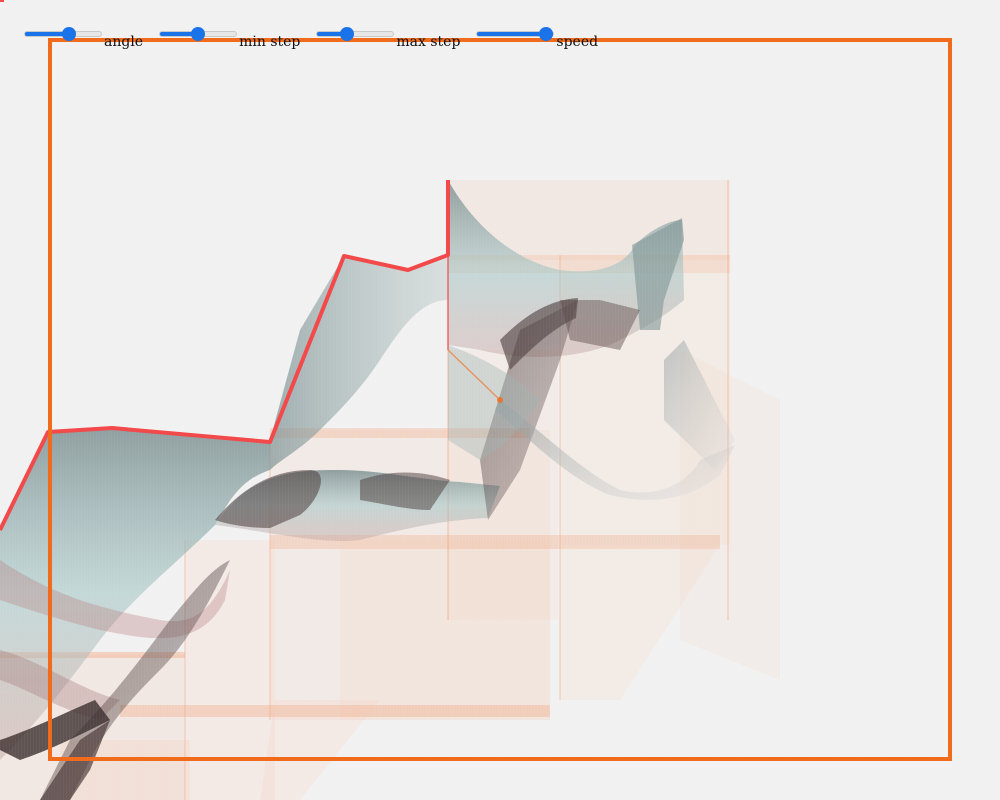 The image size is (1000, 800). I want to click on control-speed: speed, so click(537, 36).